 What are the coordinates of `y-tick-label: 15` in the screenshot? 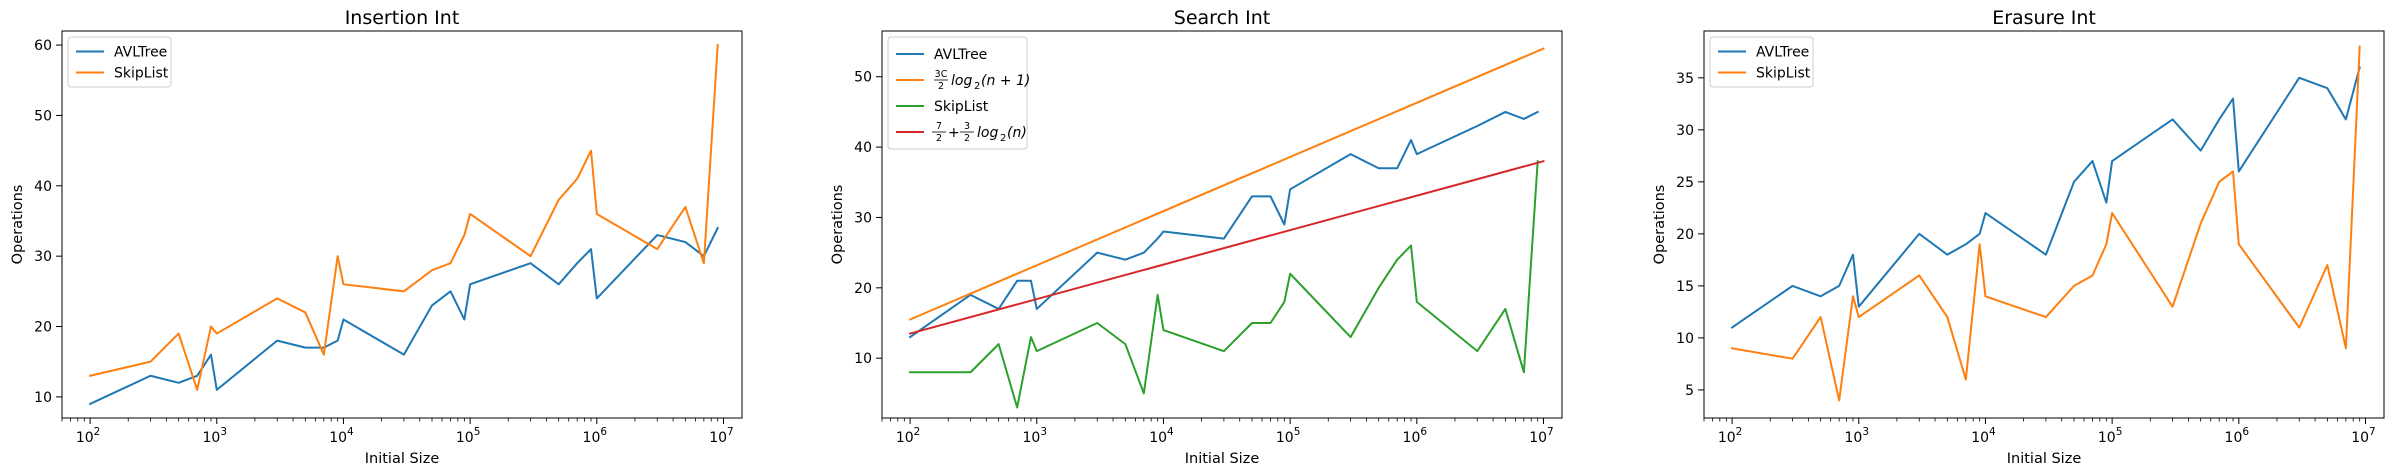 It's located at (1685, 287).